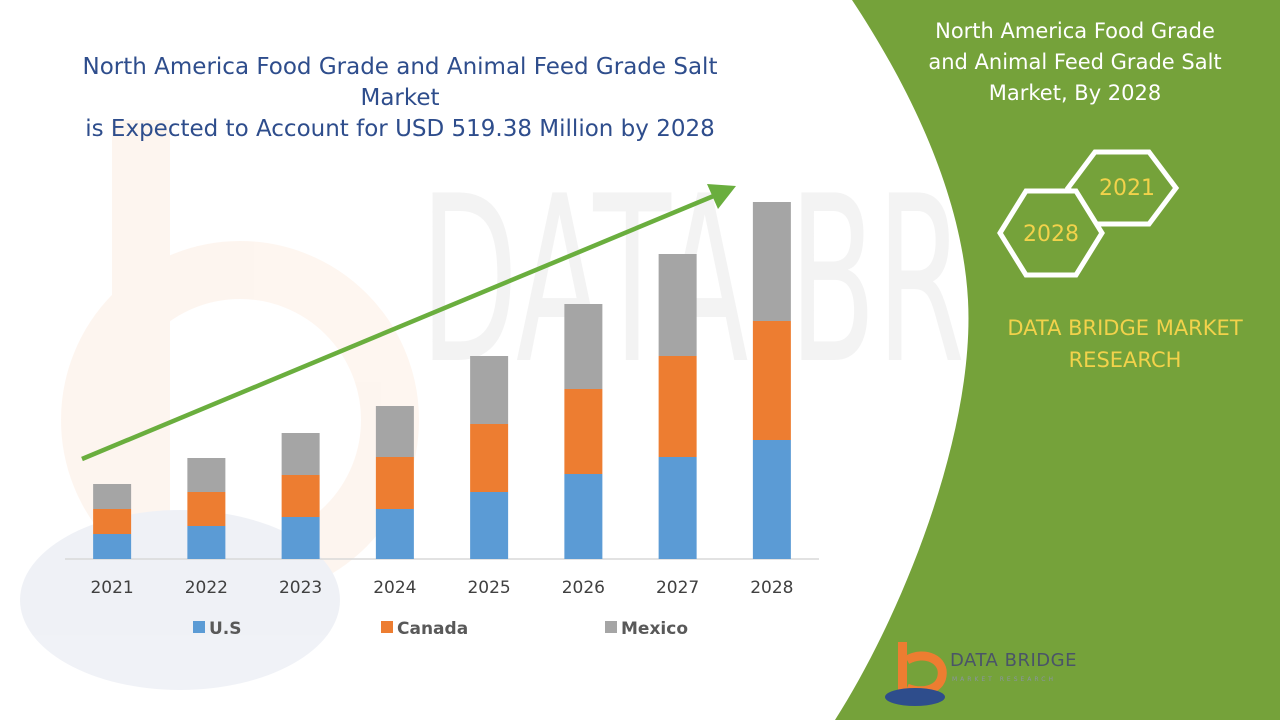  Describe the element at coordinates (199, 627) in the screenshot. I see `legend-swatch-us` at that location.